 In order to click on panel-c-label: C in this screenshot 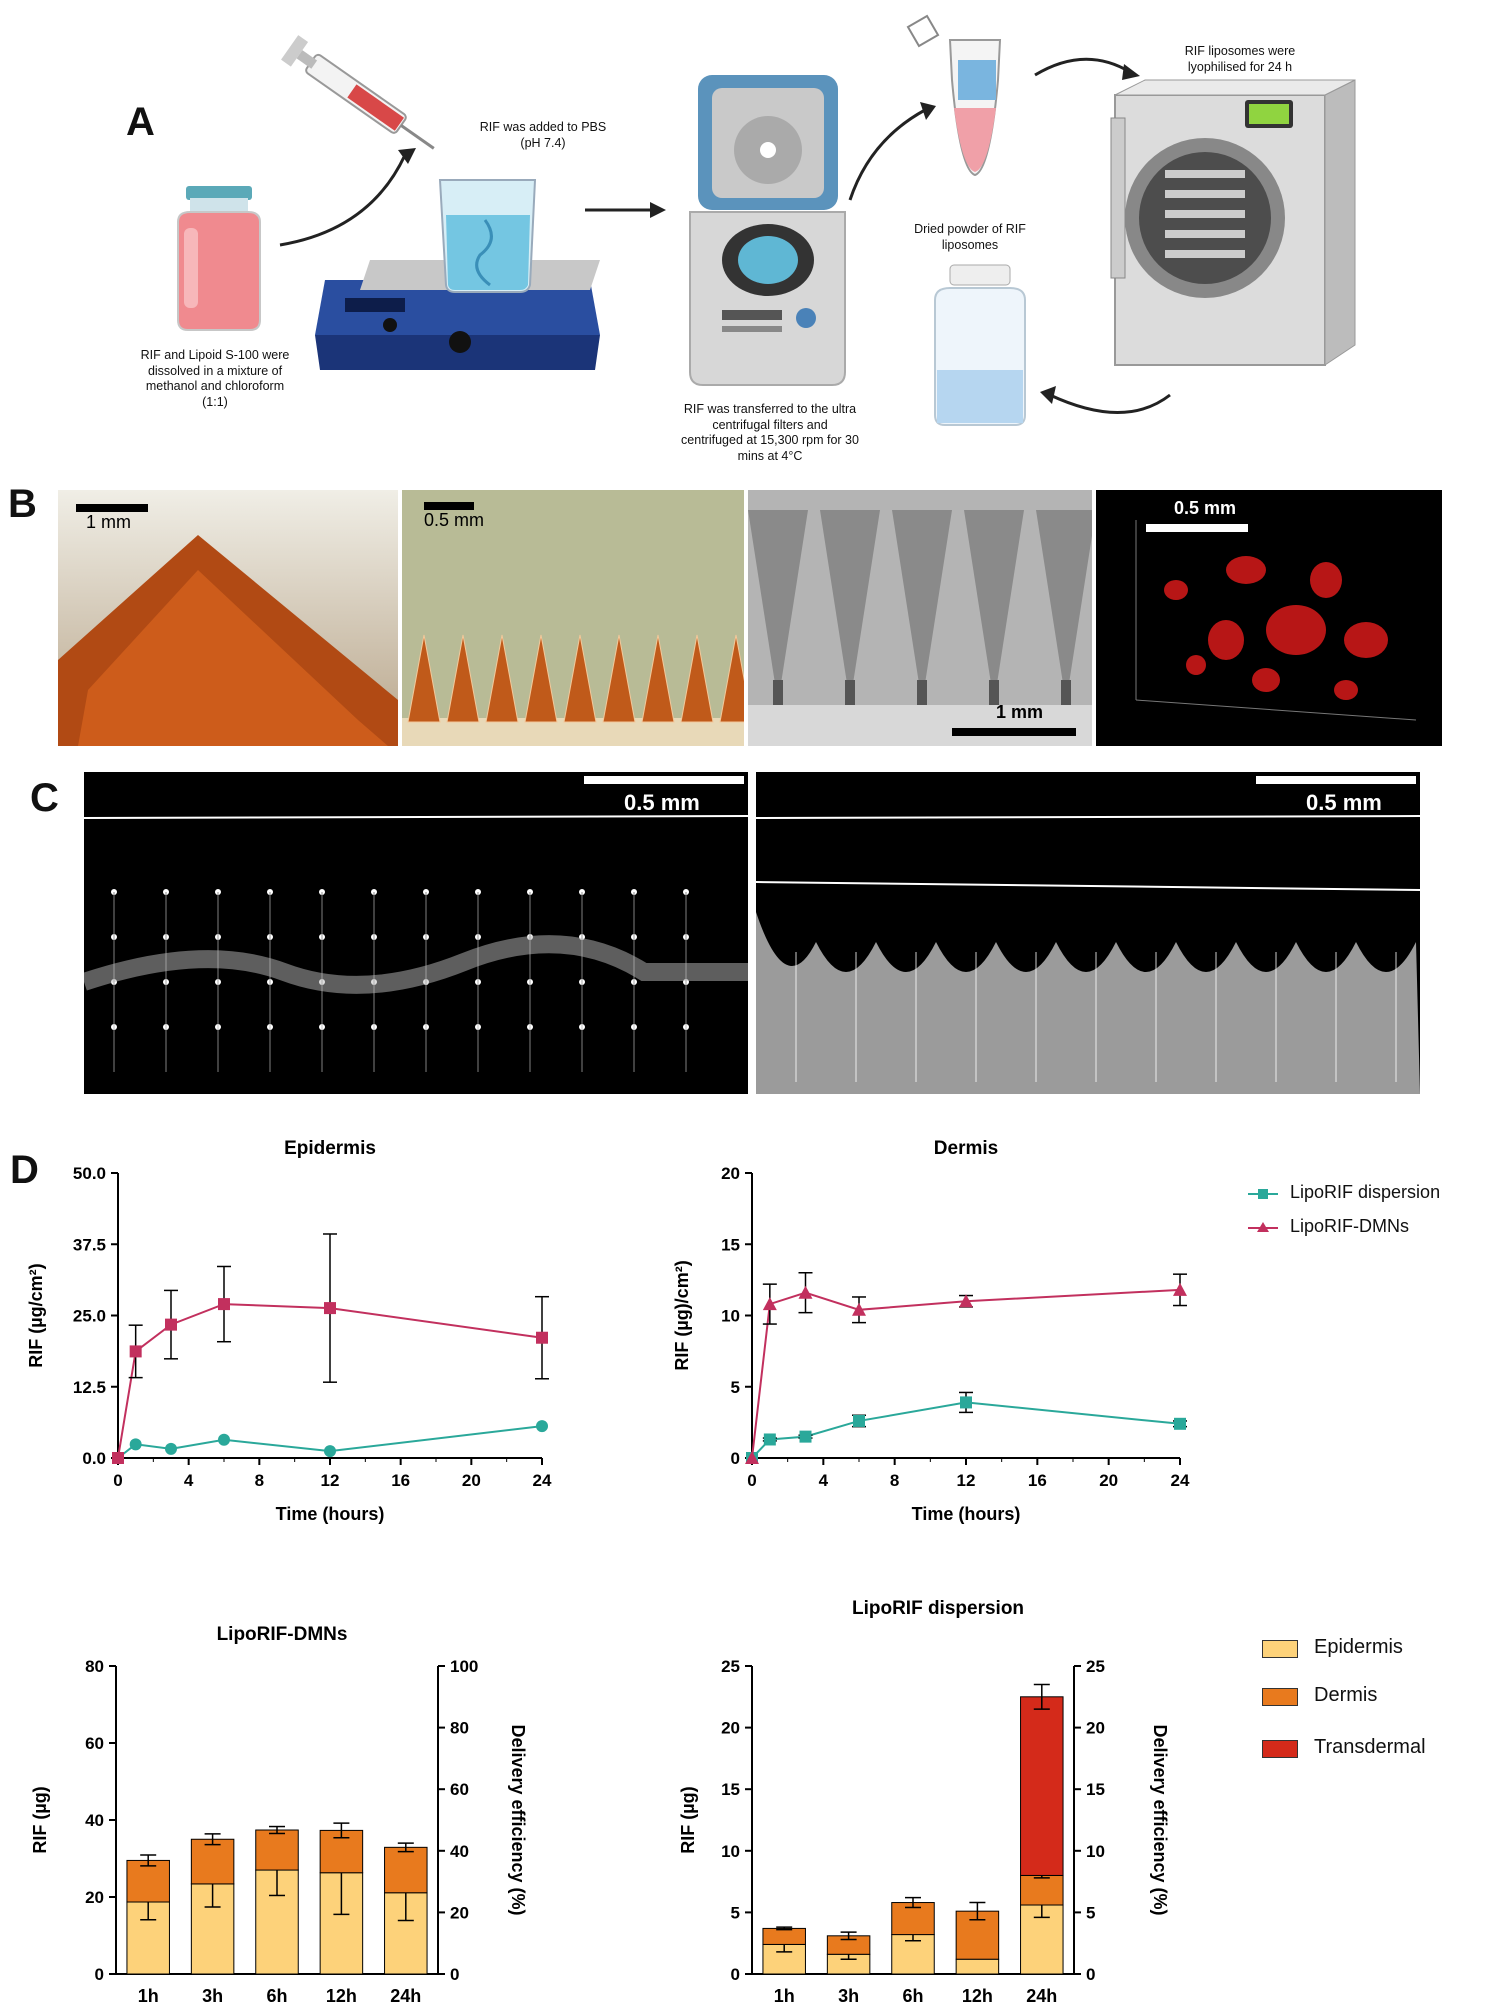, I will do `click(44, 798)`.